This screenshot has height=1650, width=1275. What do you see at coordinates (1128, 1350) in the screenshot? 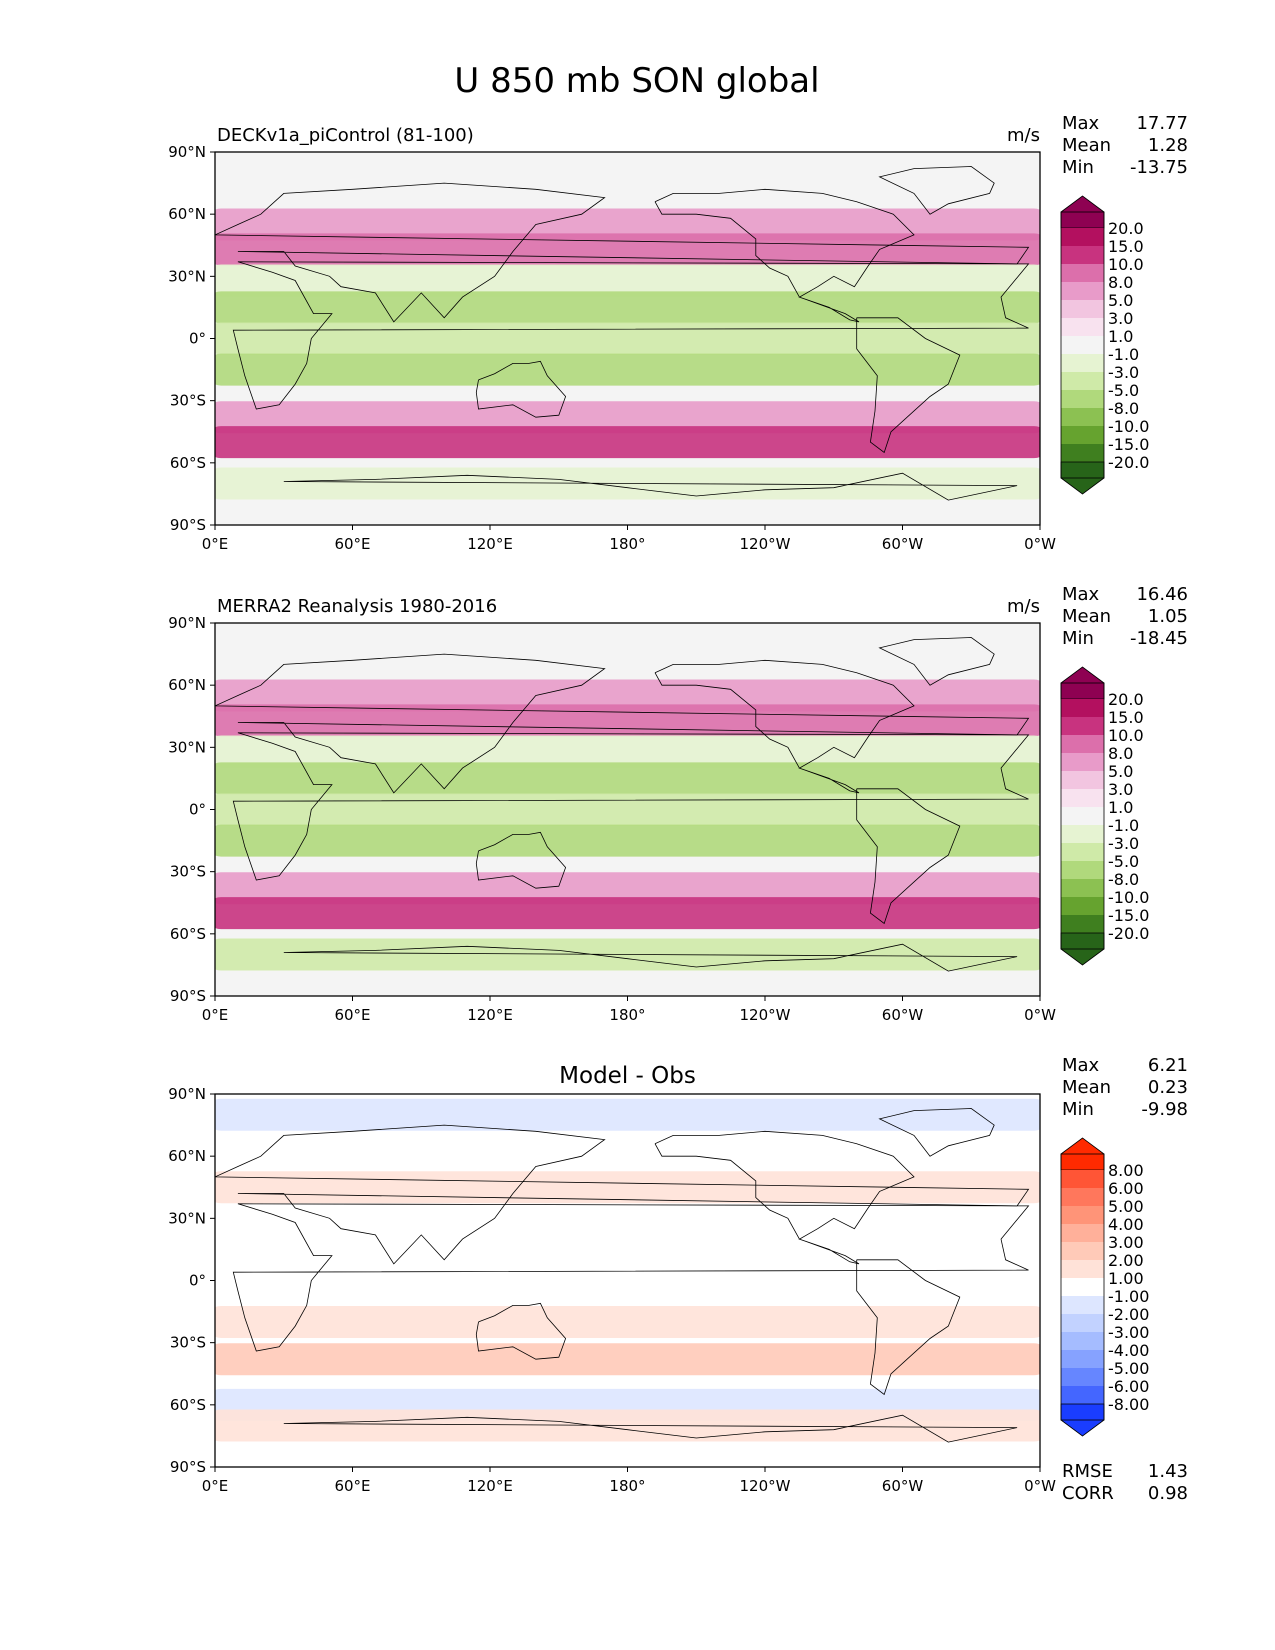
I see `colorbar-label: -4.00` at bounding box center [1128, 1350].